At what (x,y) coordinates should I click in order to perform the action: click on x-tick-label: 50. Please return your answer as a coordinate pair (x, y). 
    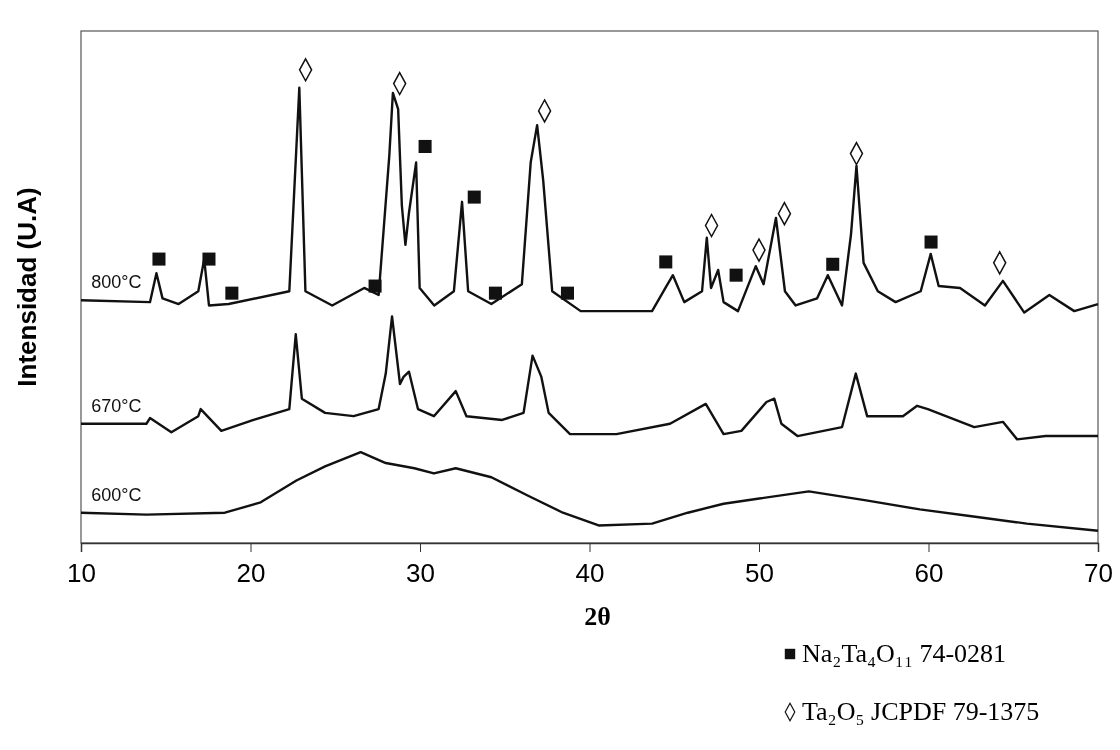
    Looking at the image, I should click on (759, 573).